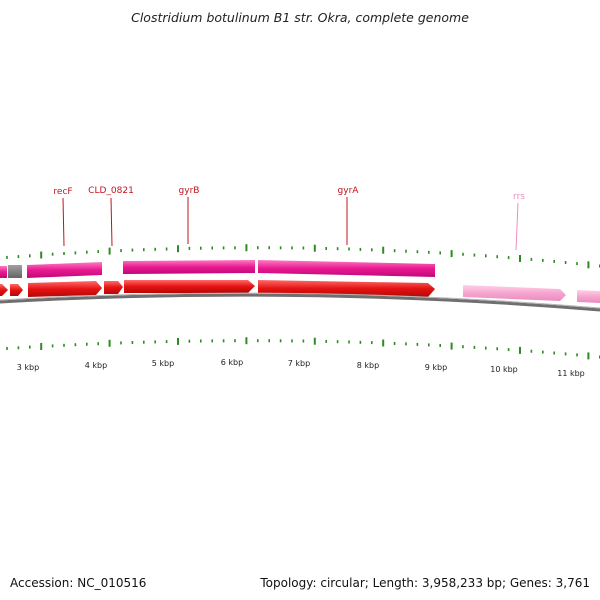 This screenshot has width=600, height=600. I want to click on upper-strand-genes, so click(217, 269).